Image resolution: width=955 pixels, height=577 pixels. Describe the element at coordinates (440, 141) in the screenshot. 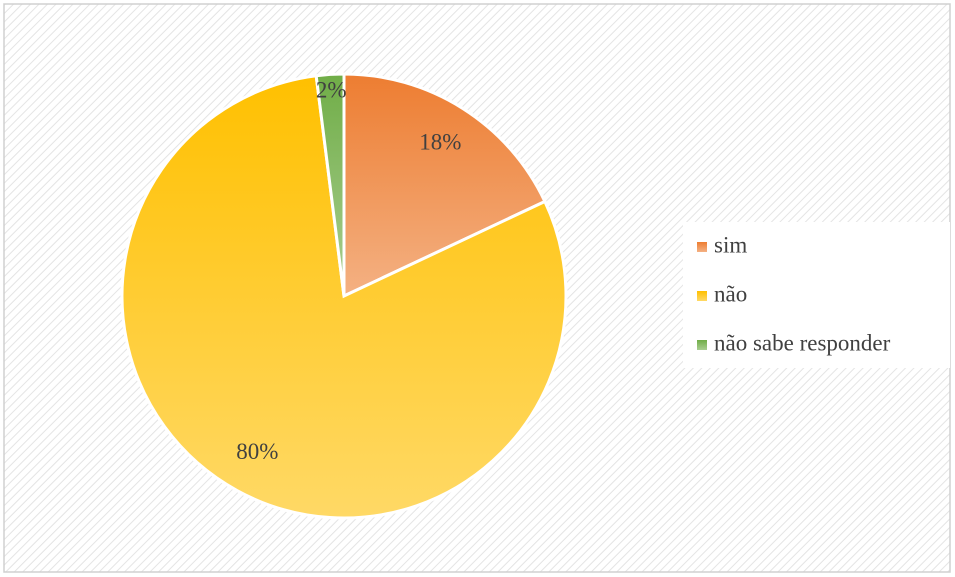

I see `data-label: 18%` at that location.